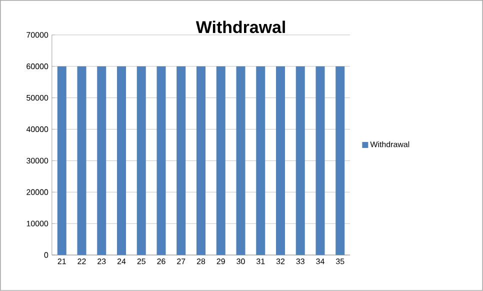 This screenshot has height=291, width=483. Describe the element at coordinates (240, 27) in the screenshot. I see `chart-title: Withdrawal` at that location.